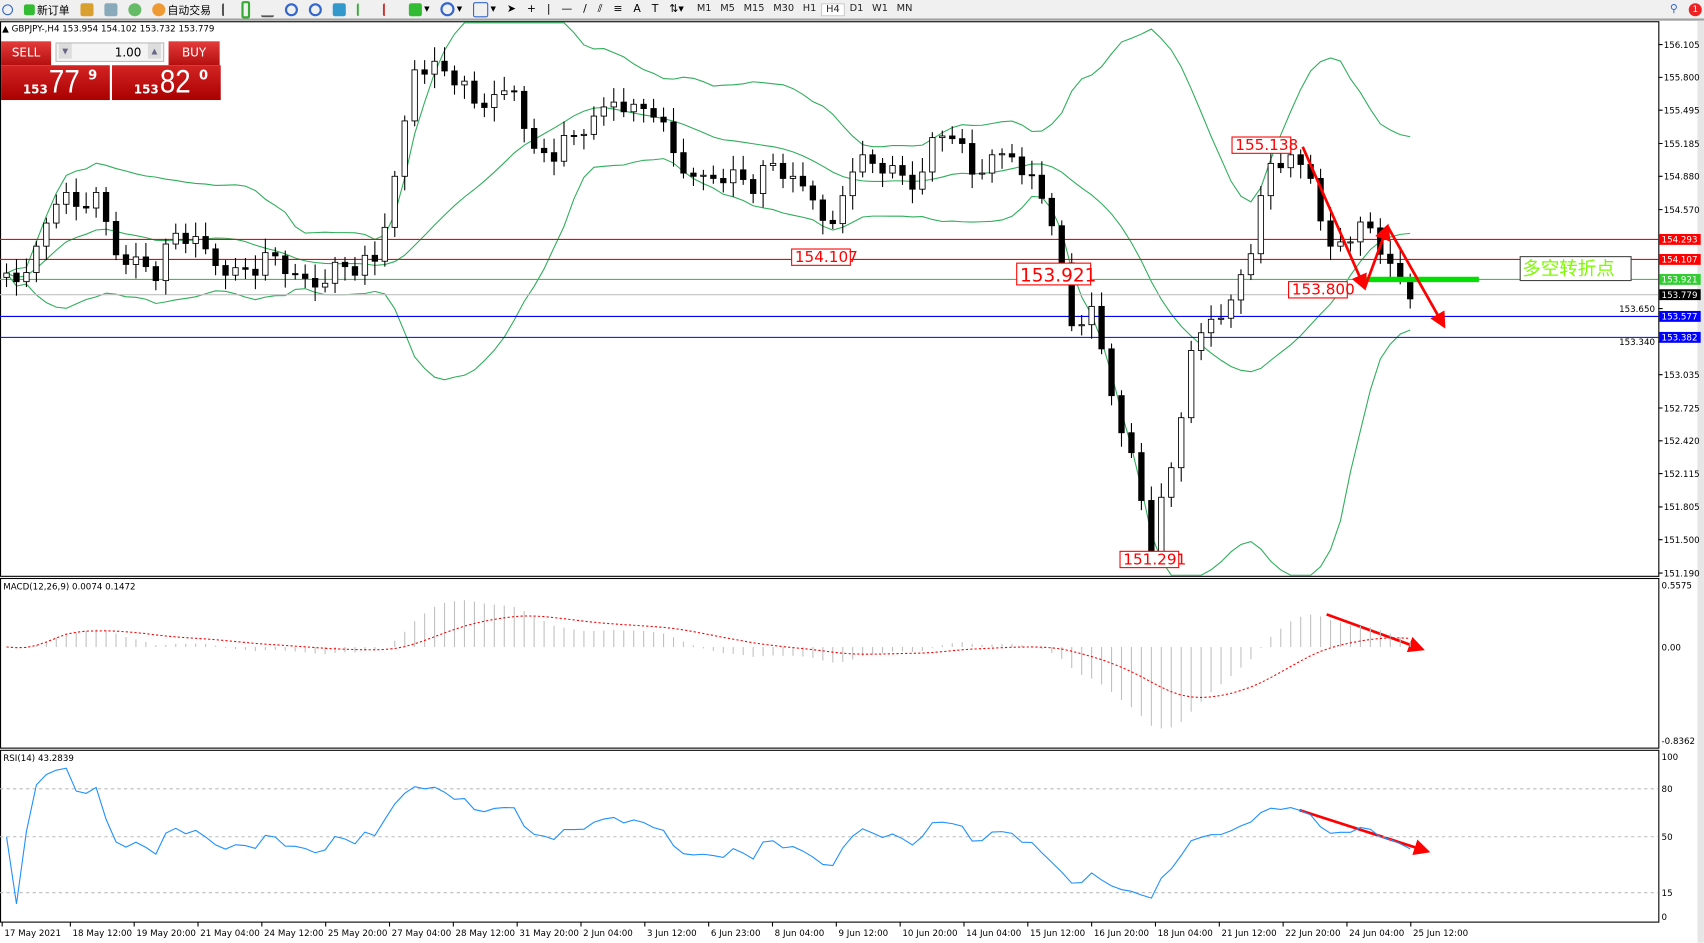 This screenshot has height=943, width=1704. What do you see at coordinates (26, 53) in the screenshot?
I see `sell-button: SELL` at bounding box center [26, 53].